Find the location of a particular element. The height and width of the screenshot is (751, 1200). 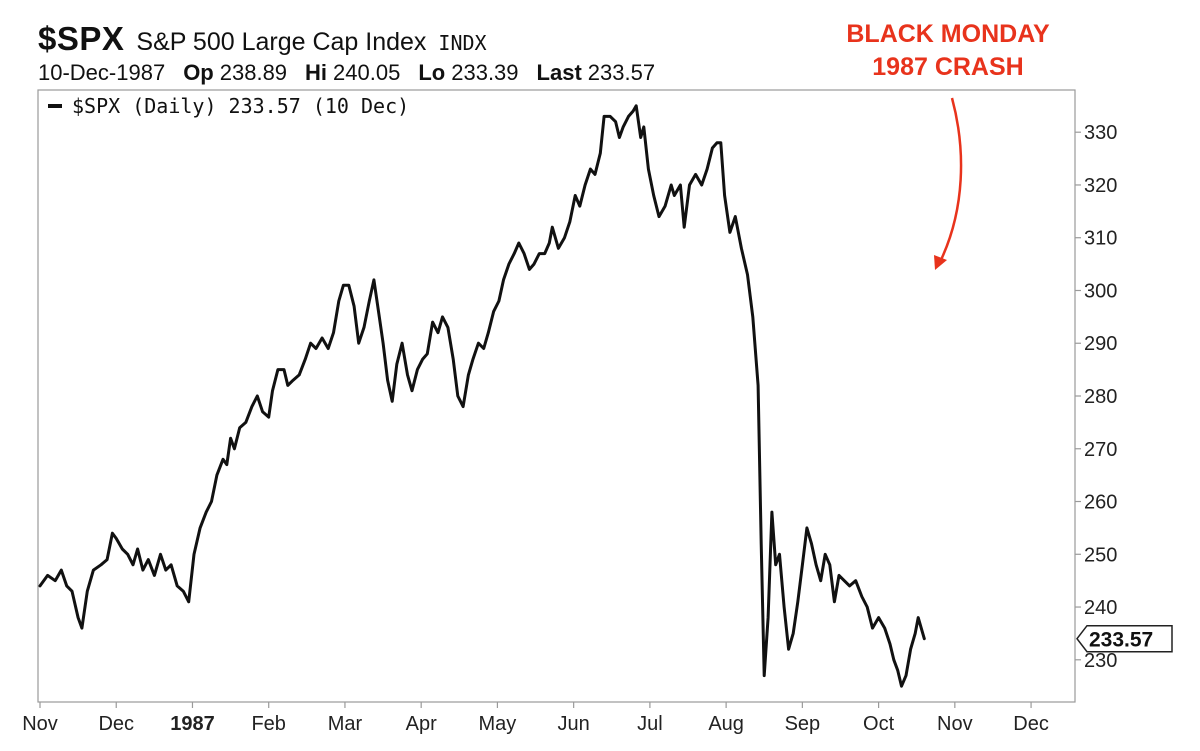

x-tick-label: Feb is located at coordinates (268, 724).